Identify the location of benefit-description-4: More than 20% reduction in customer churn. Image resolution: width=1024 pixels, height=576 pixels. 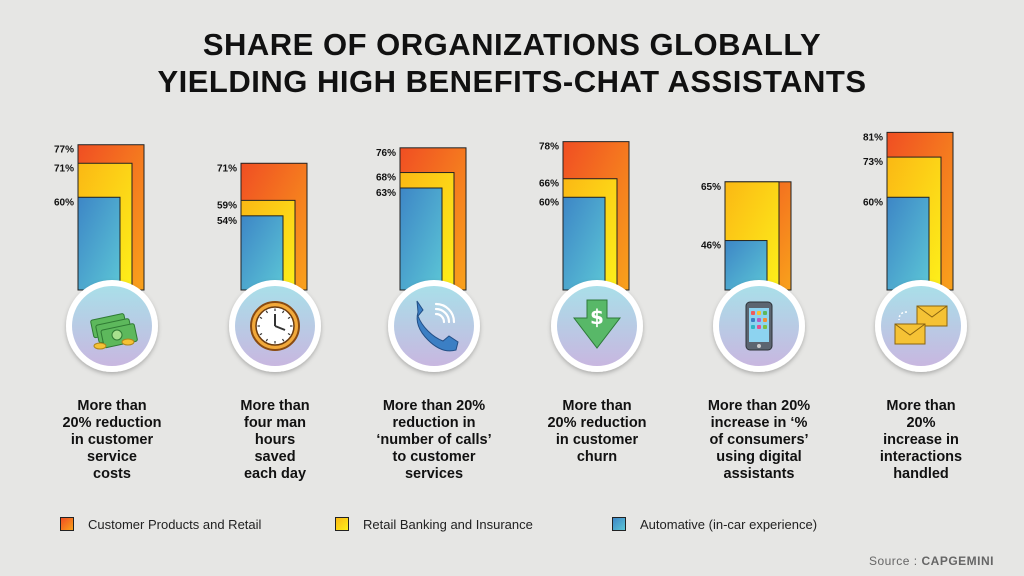
(597, 432).